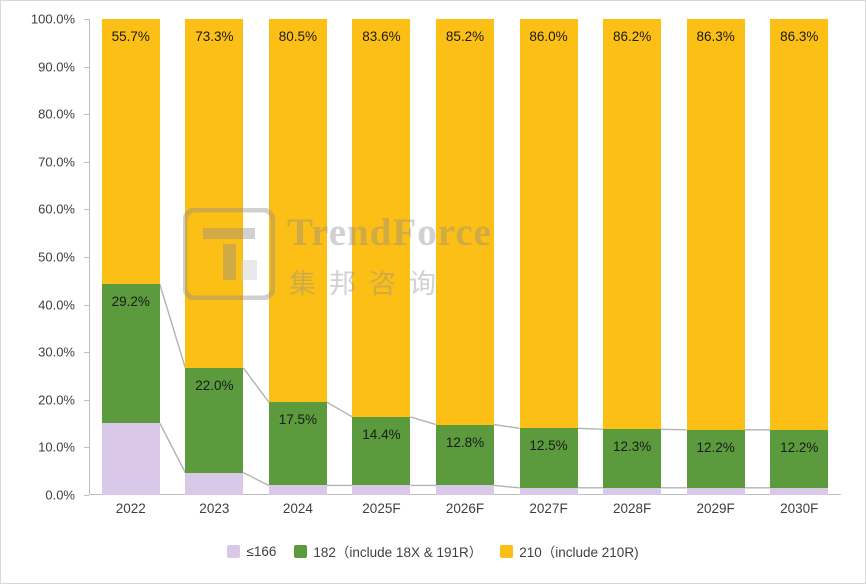 This screenshot has height=584, width=866. Describe the element at coordinates (130, 36) in the screenshot. I see `bar-value-label: 55.7%` at that location.